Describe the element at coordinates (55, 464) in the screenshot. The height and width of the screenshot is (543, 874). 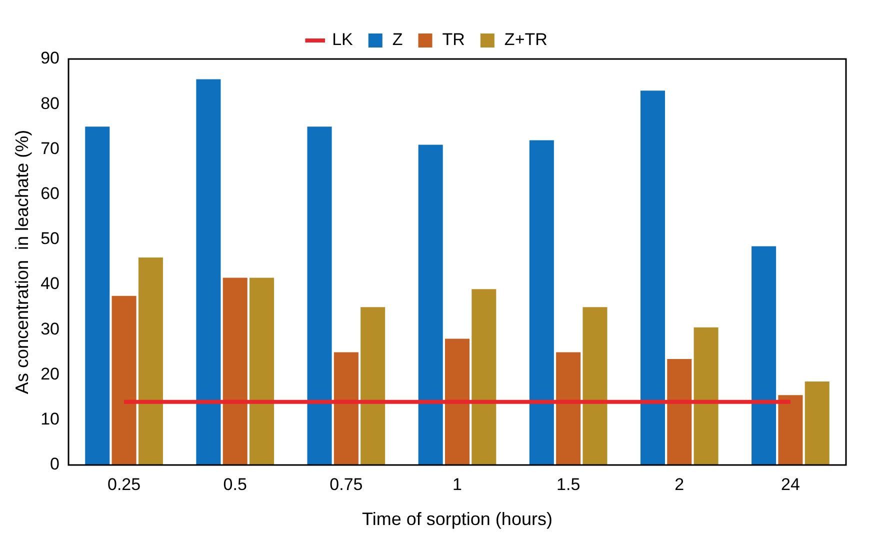
I see `y-tick-label: 0` at that location.